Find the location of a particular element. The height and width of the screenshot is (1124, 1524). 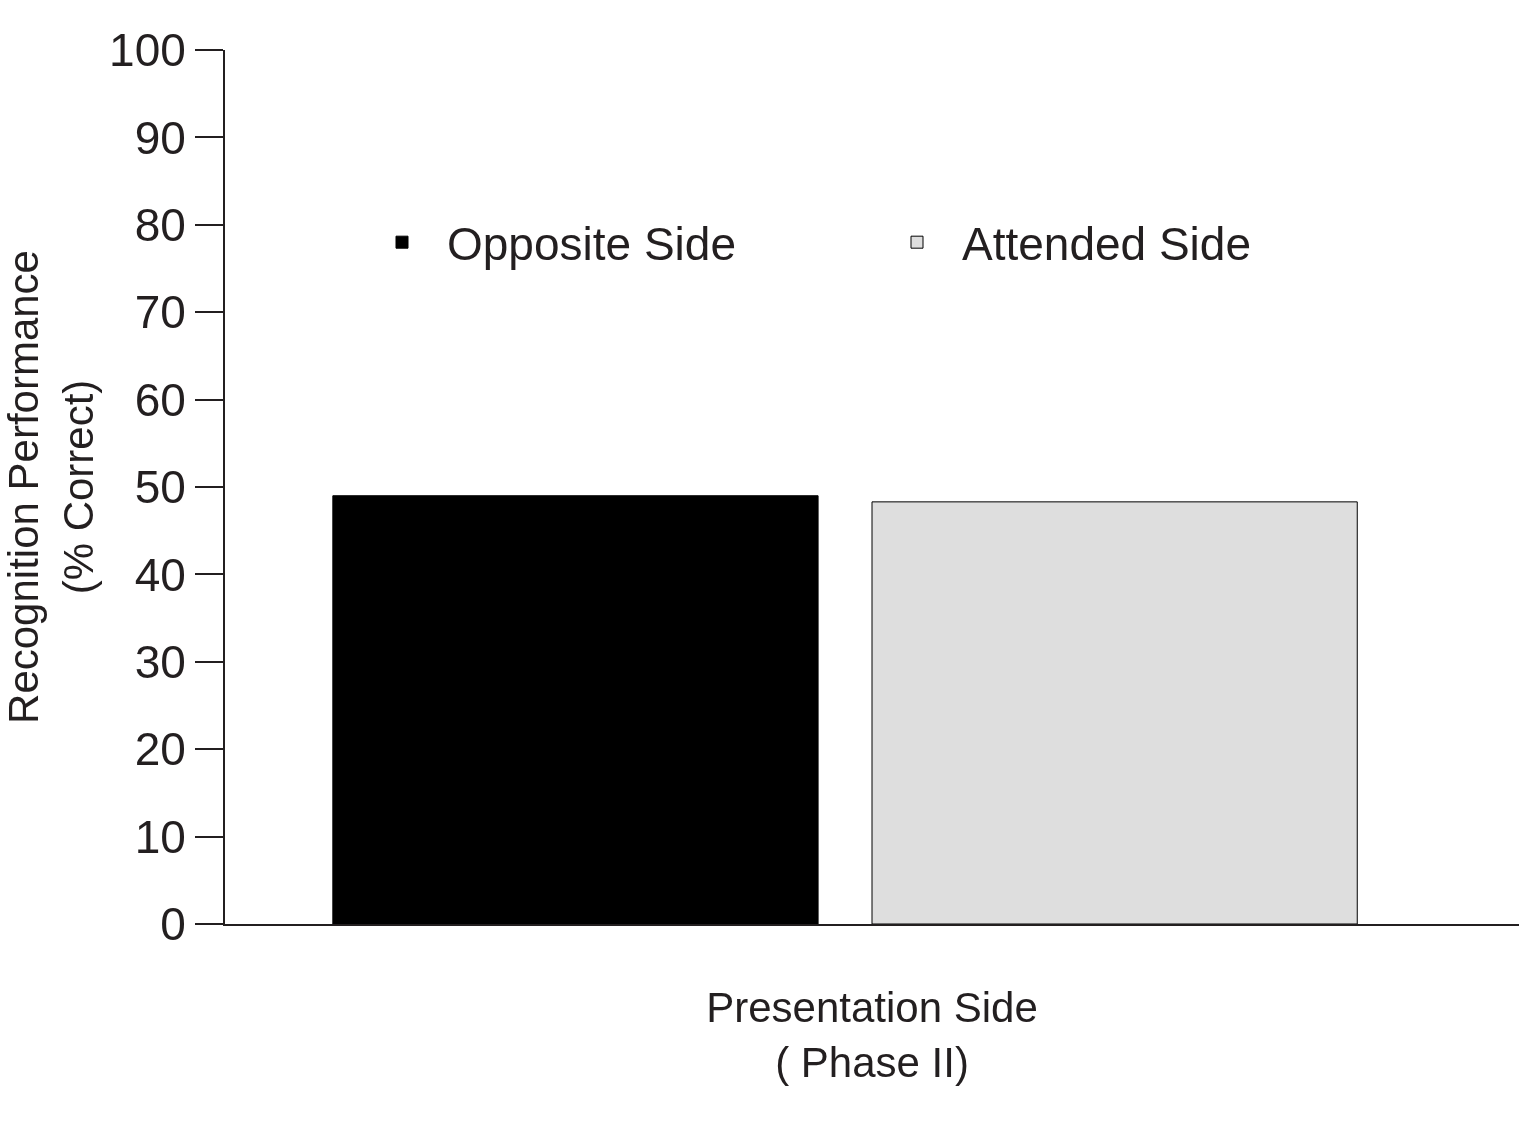

y-tick-label: 90 is located at coordinates (160, 137).